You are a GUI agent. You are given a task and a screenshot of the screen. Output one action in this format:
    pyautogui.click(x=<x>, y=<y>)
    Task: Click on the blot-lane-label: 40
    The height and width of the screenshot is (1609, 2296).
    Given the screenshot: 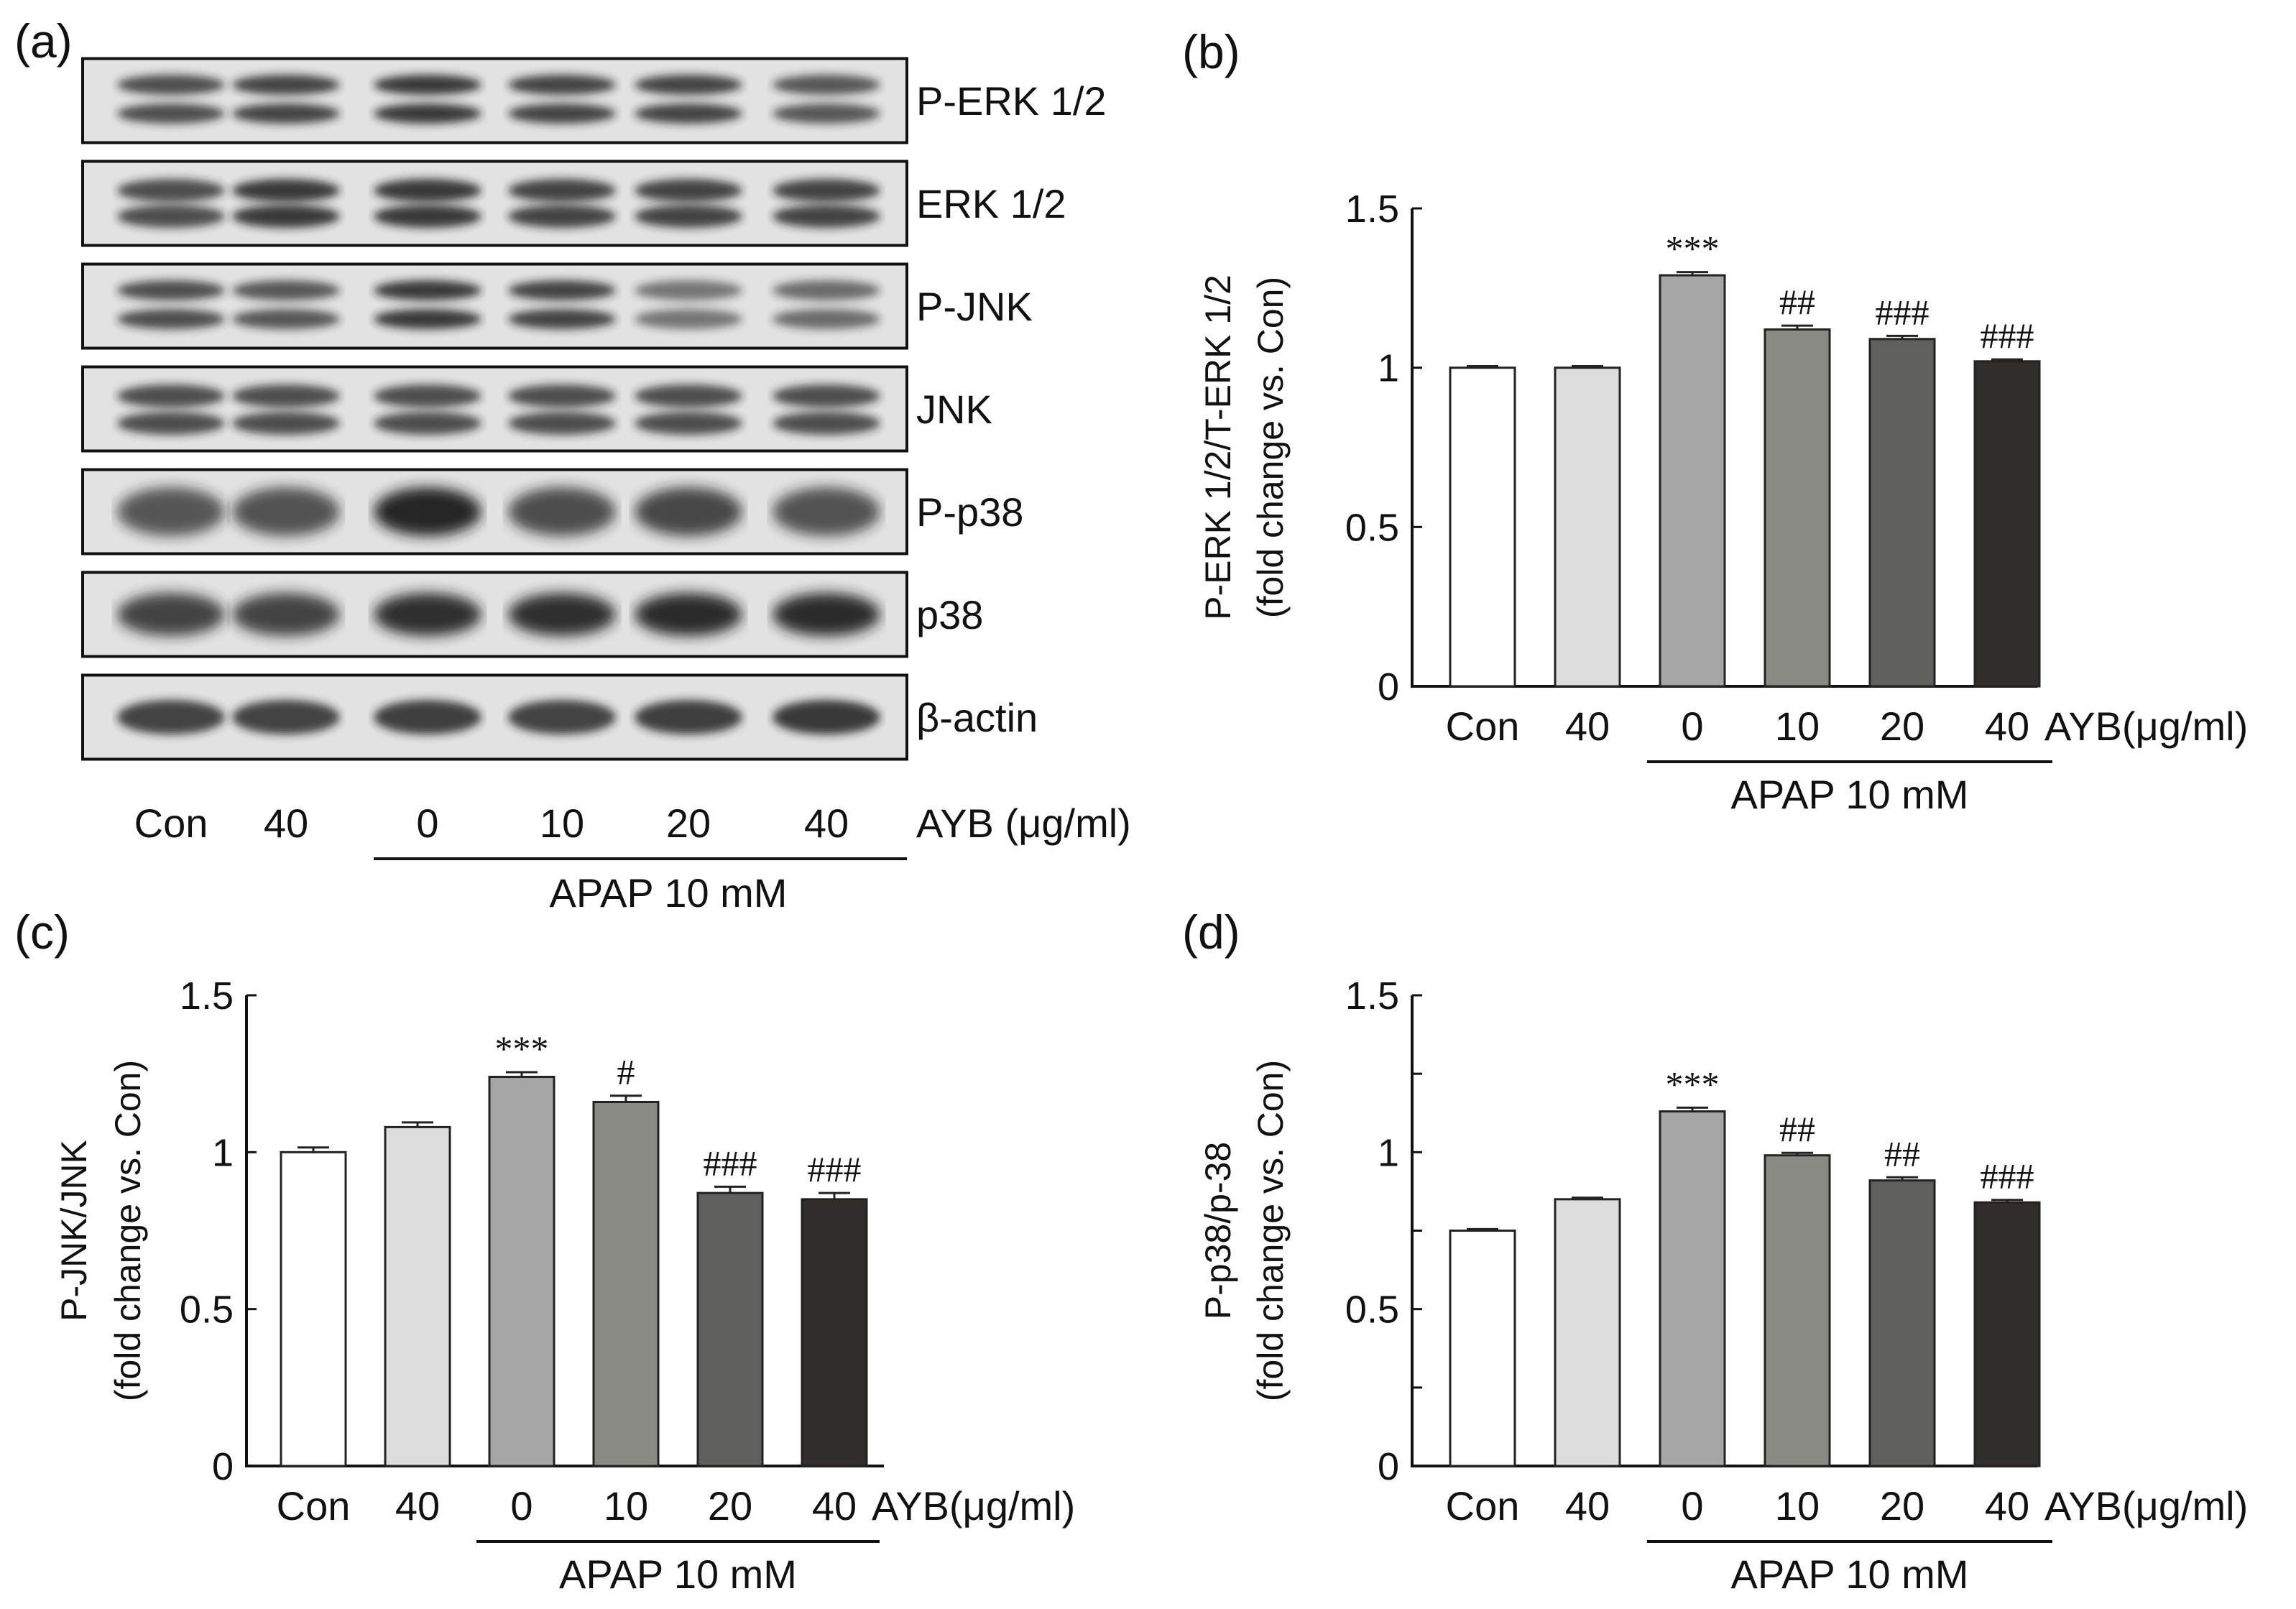 What is the action you would take?
    pyautogui.click(x=826, y=823)
    